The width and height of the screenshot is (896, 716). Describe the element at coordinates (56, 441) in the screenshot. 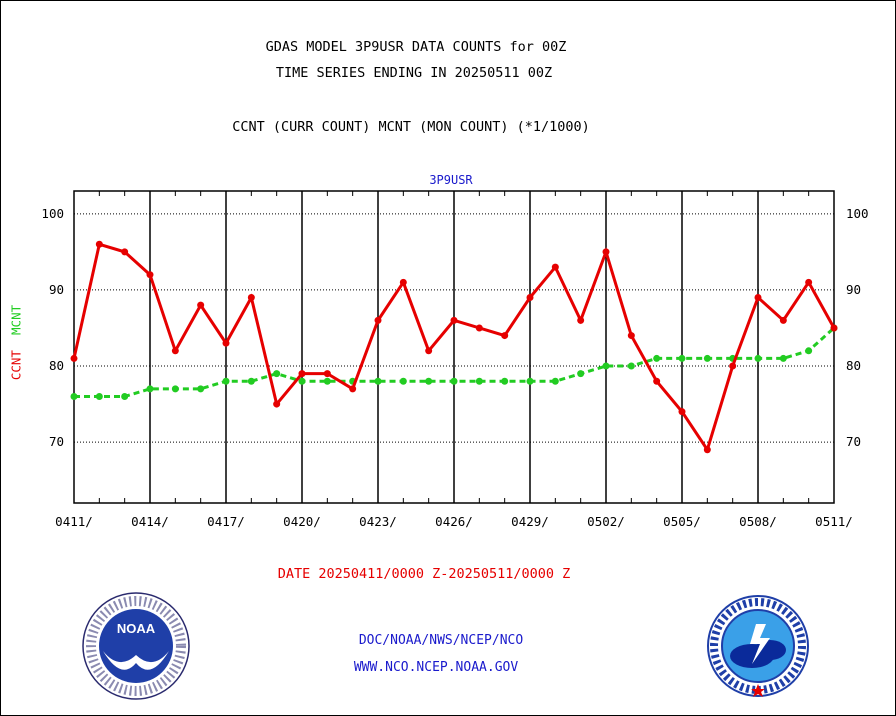

I see `y-tick-label-left: 70` at that location.